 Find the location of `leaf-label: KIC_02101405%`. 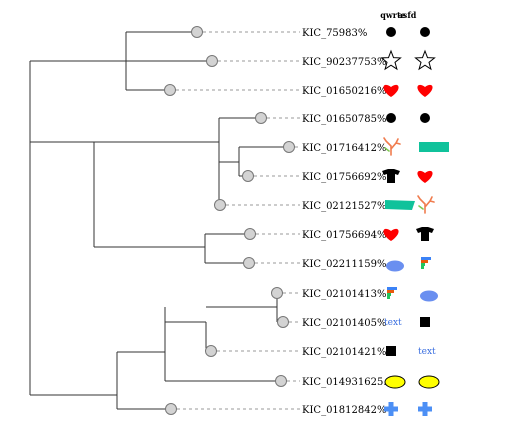

leaf-label: KIC_02101405% is located at coordinates (344, 323).